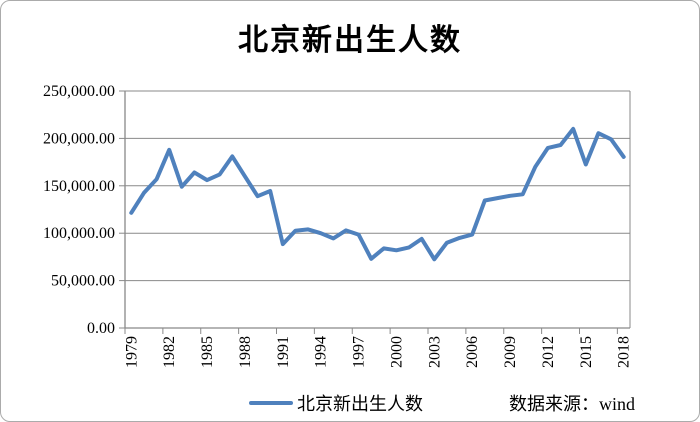 This screenshot has height=422, width=700. Describe the element at coordinates (79, 91) in the screenshot. I see `y-tick-label: 250,000.00` at that location.